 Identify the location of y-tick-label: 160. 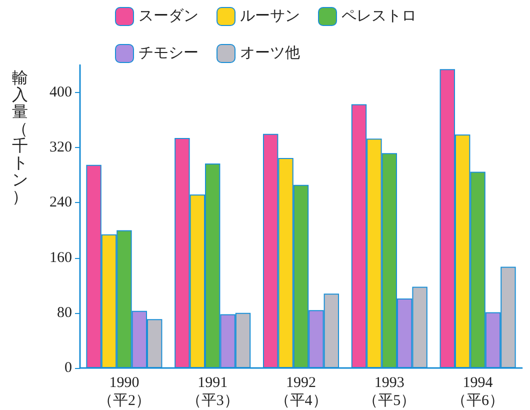
(61, 258).